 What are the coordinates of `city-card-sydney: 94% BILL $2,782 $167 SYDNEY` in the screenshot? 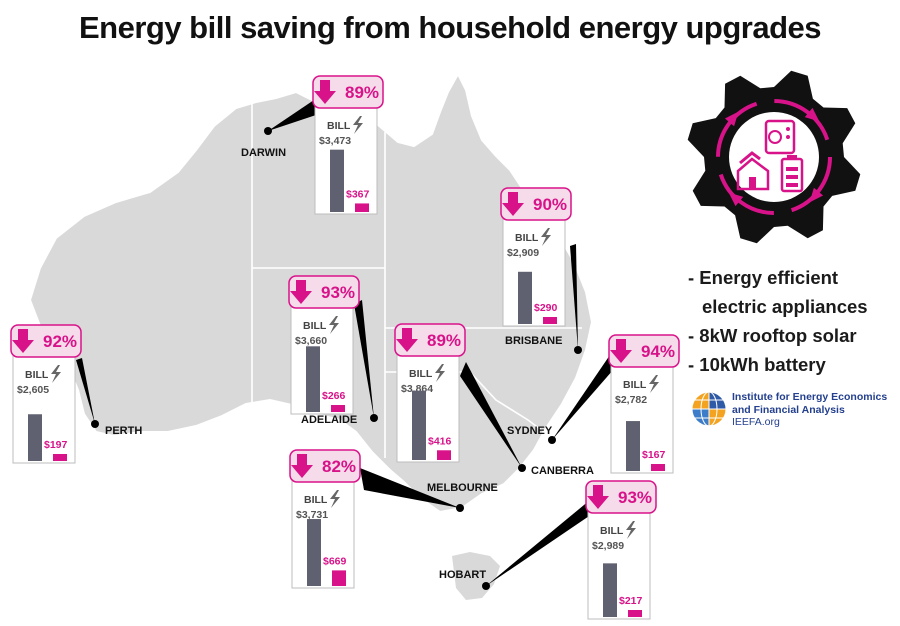 It's located at (593, 404).